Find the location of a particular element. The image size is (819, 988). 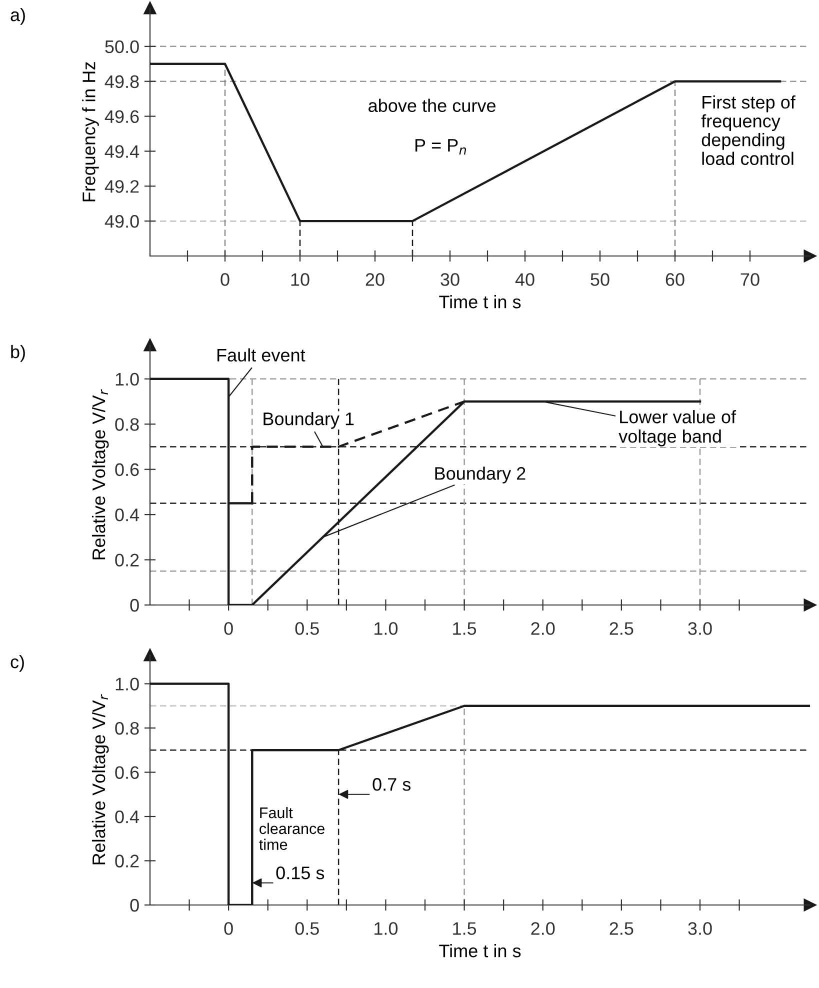

y-tick-label: 49.2 is located at coordinates (121, 186).